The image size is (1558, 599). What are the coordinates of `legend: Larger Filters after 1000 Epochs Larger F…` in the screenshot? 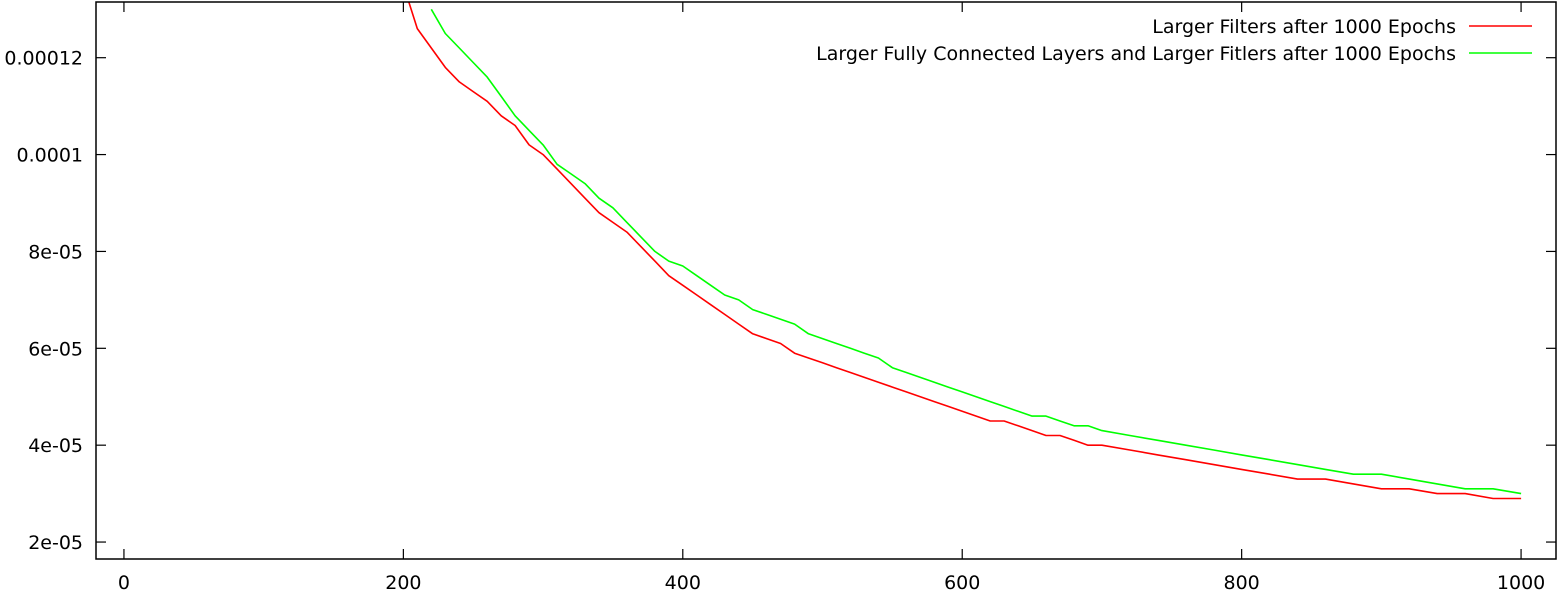 It's located at (1174, 40).